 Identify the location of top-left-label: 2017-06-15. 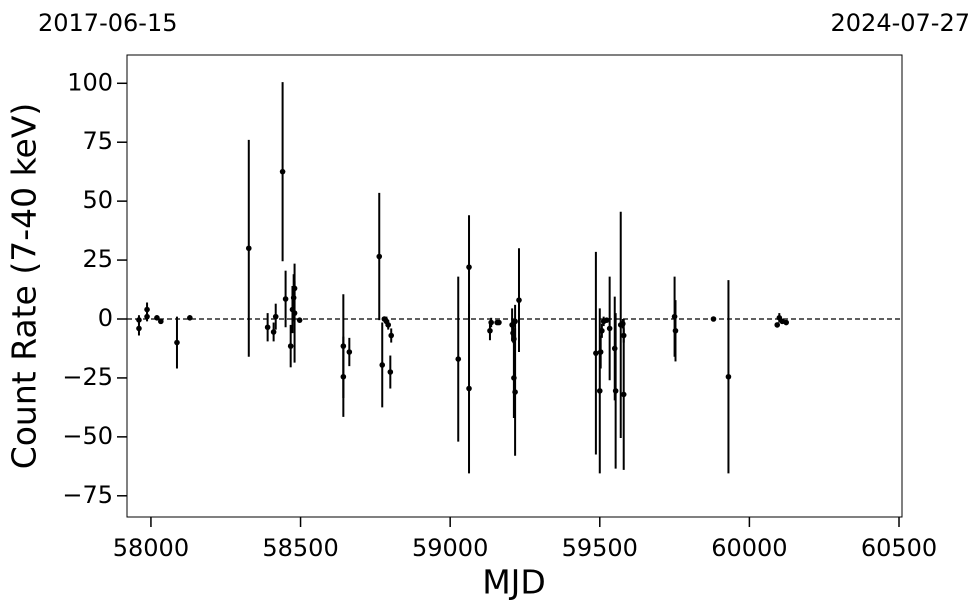
(107, 23).